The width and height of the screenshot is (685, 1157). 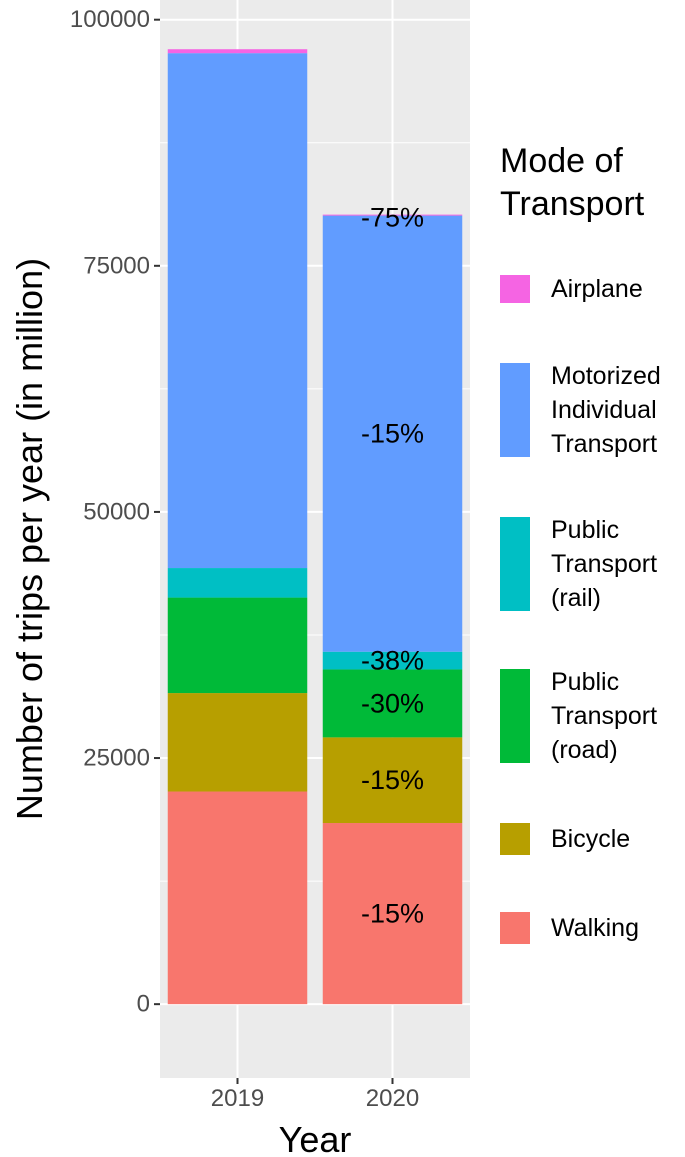 I want to click on bar-segment-walking-2019, so click(x=237, y=898).